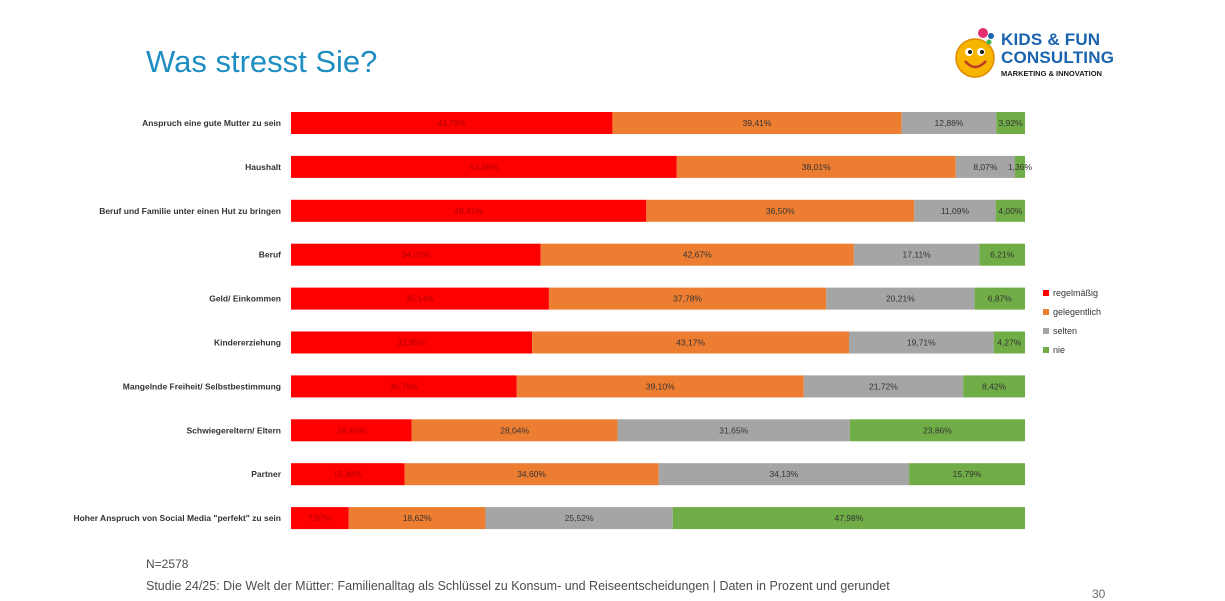  Describe the element at coordinates (1046, 331) in the screenshot. I see `legend-swatch-selten` at that location.